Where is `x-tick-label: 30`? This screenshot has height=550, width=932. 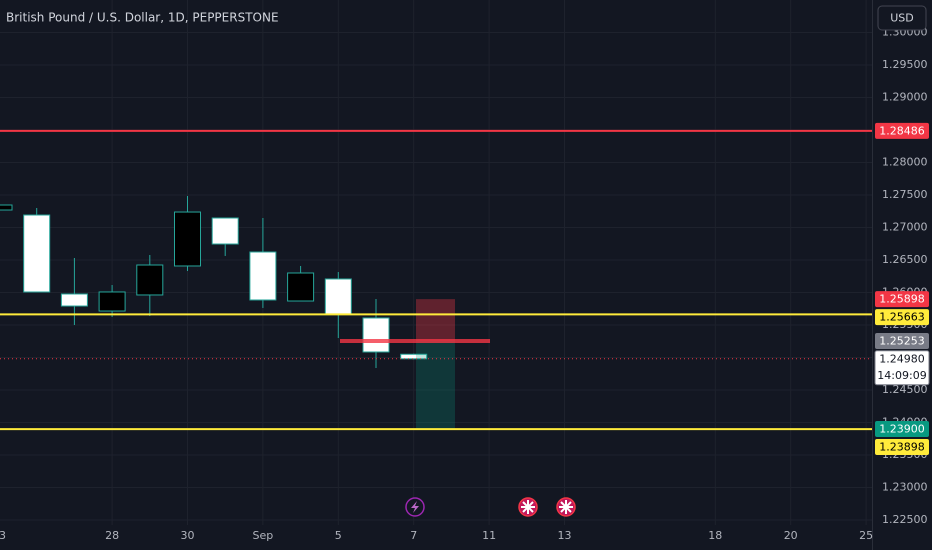 x-tick-label: 30 is located at coordinates (188, 535).